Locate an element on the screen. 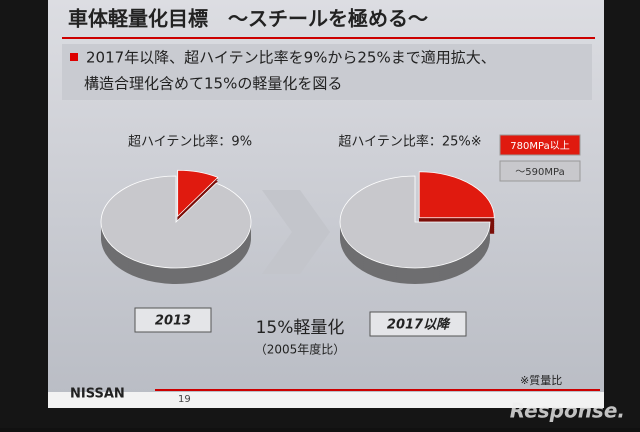 This screenshot has height=432, width=640. legend-label: 780MPa以上 is located at coordinates (539, 146).